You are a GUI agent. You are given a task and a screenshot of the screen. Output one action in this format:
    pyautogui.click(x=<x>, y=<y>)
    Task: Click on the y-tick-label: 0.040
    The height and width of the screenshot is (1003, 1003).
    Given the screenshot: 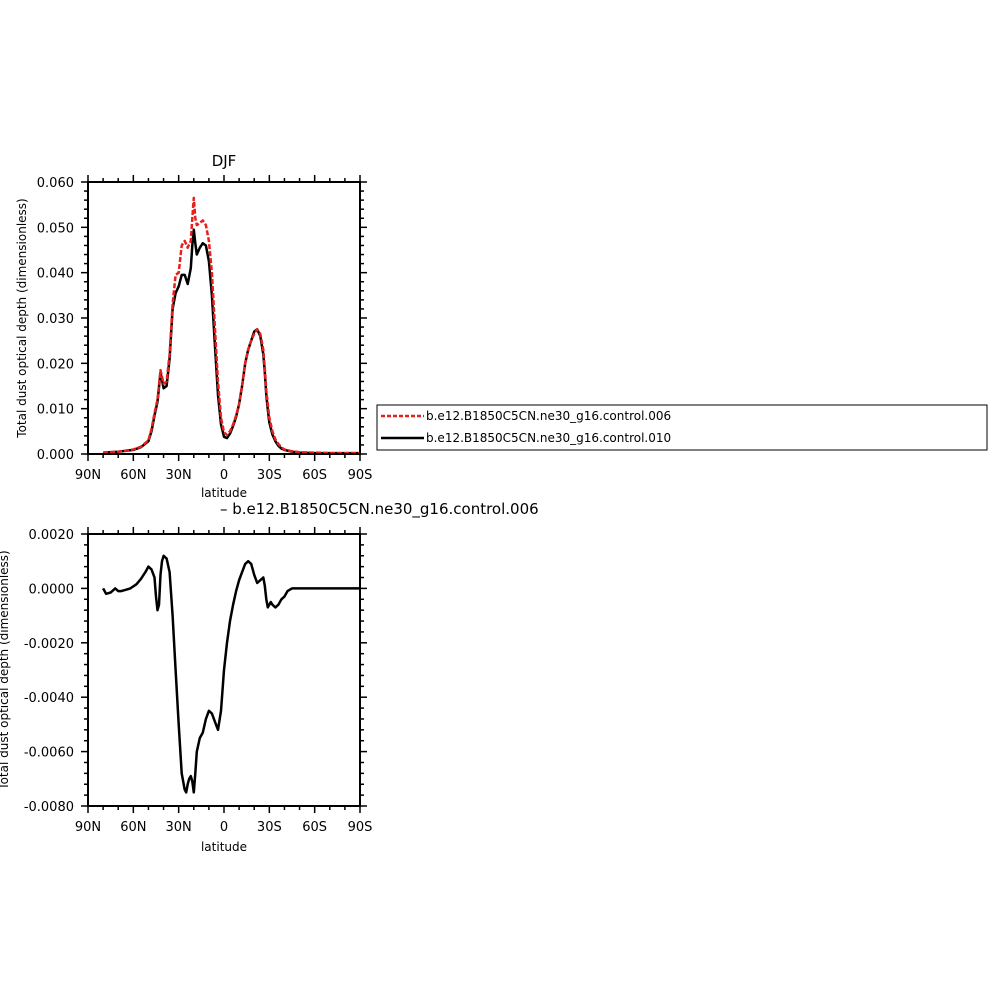 What is the action you would take?
    pyautogui.click(x=55, y=274)
    